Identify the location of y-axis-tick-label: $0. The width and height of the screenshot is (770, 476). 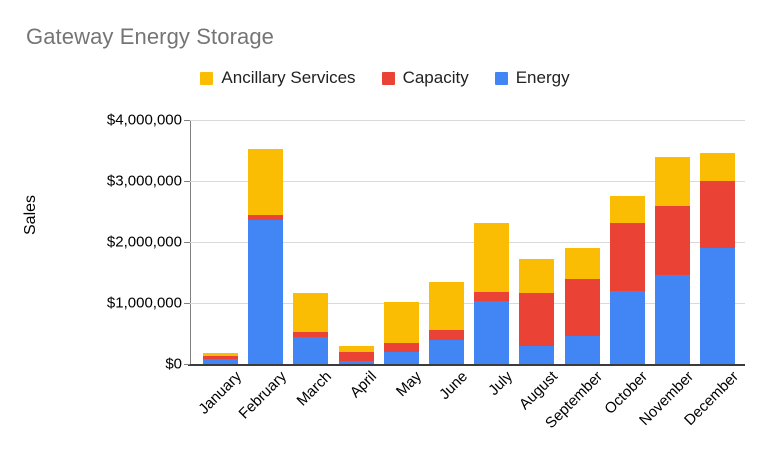
(173, 364).